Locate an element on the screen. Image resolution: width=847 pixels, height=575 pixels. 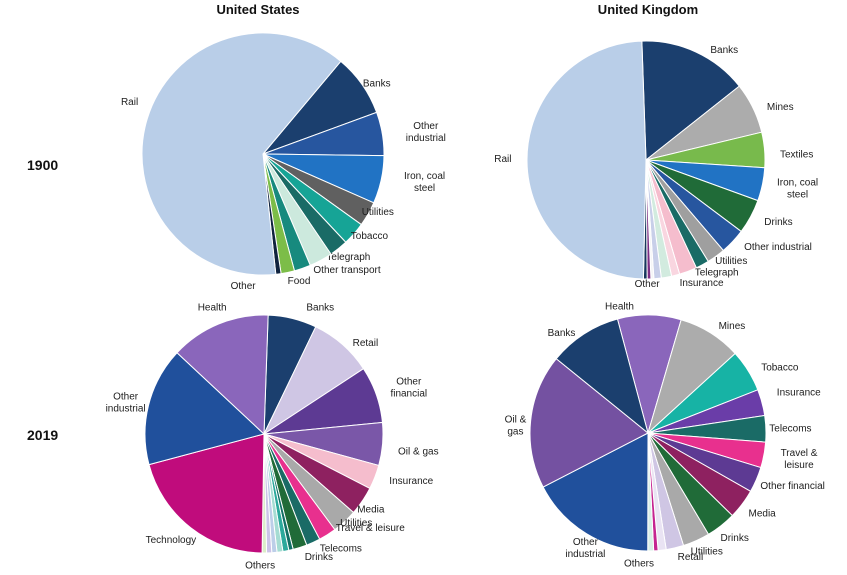
pie-slice-technology is located at coordinates (206, 493).